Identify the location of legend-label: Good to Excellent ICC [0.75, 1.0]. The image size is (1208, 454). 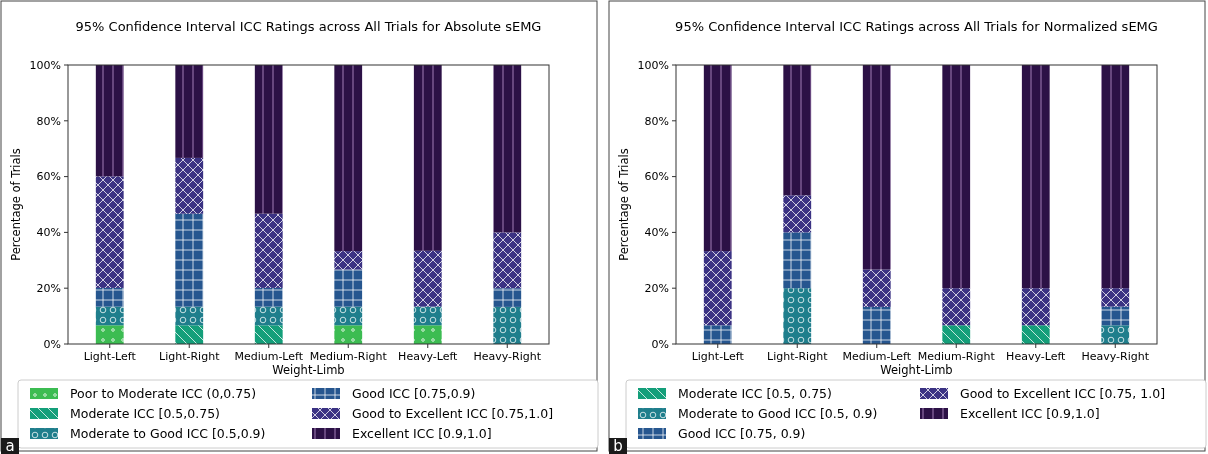
(1063, 394).